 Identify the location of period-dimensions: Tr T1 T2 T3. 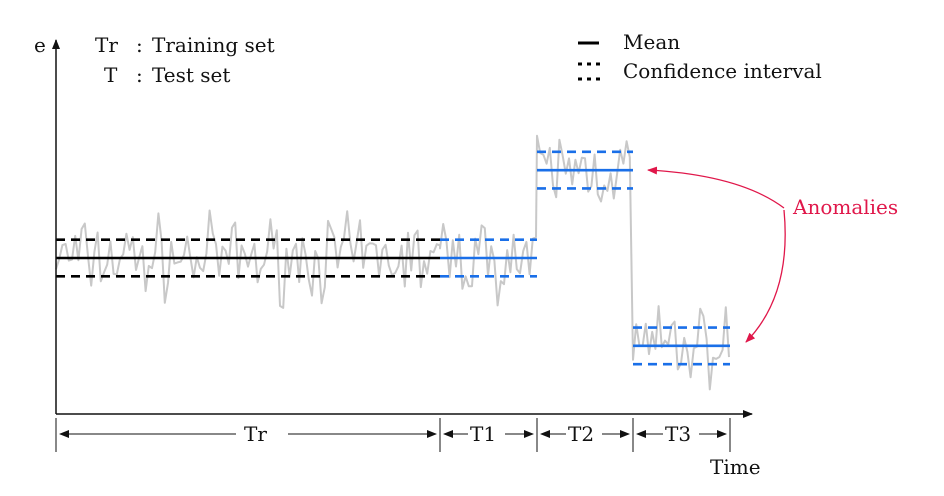
(393, 435).